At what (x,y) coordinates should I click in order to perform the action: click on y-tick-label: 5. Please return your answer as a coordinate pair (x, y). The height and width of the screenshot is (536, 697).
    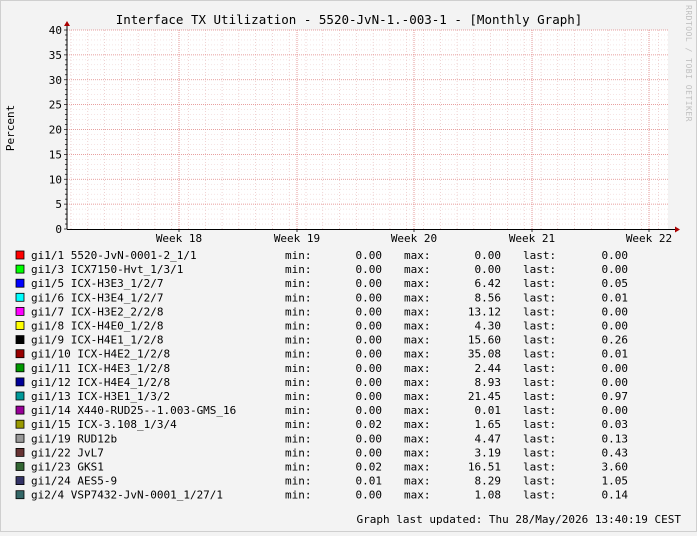
    Looking at the image, I should click on (58, 204).